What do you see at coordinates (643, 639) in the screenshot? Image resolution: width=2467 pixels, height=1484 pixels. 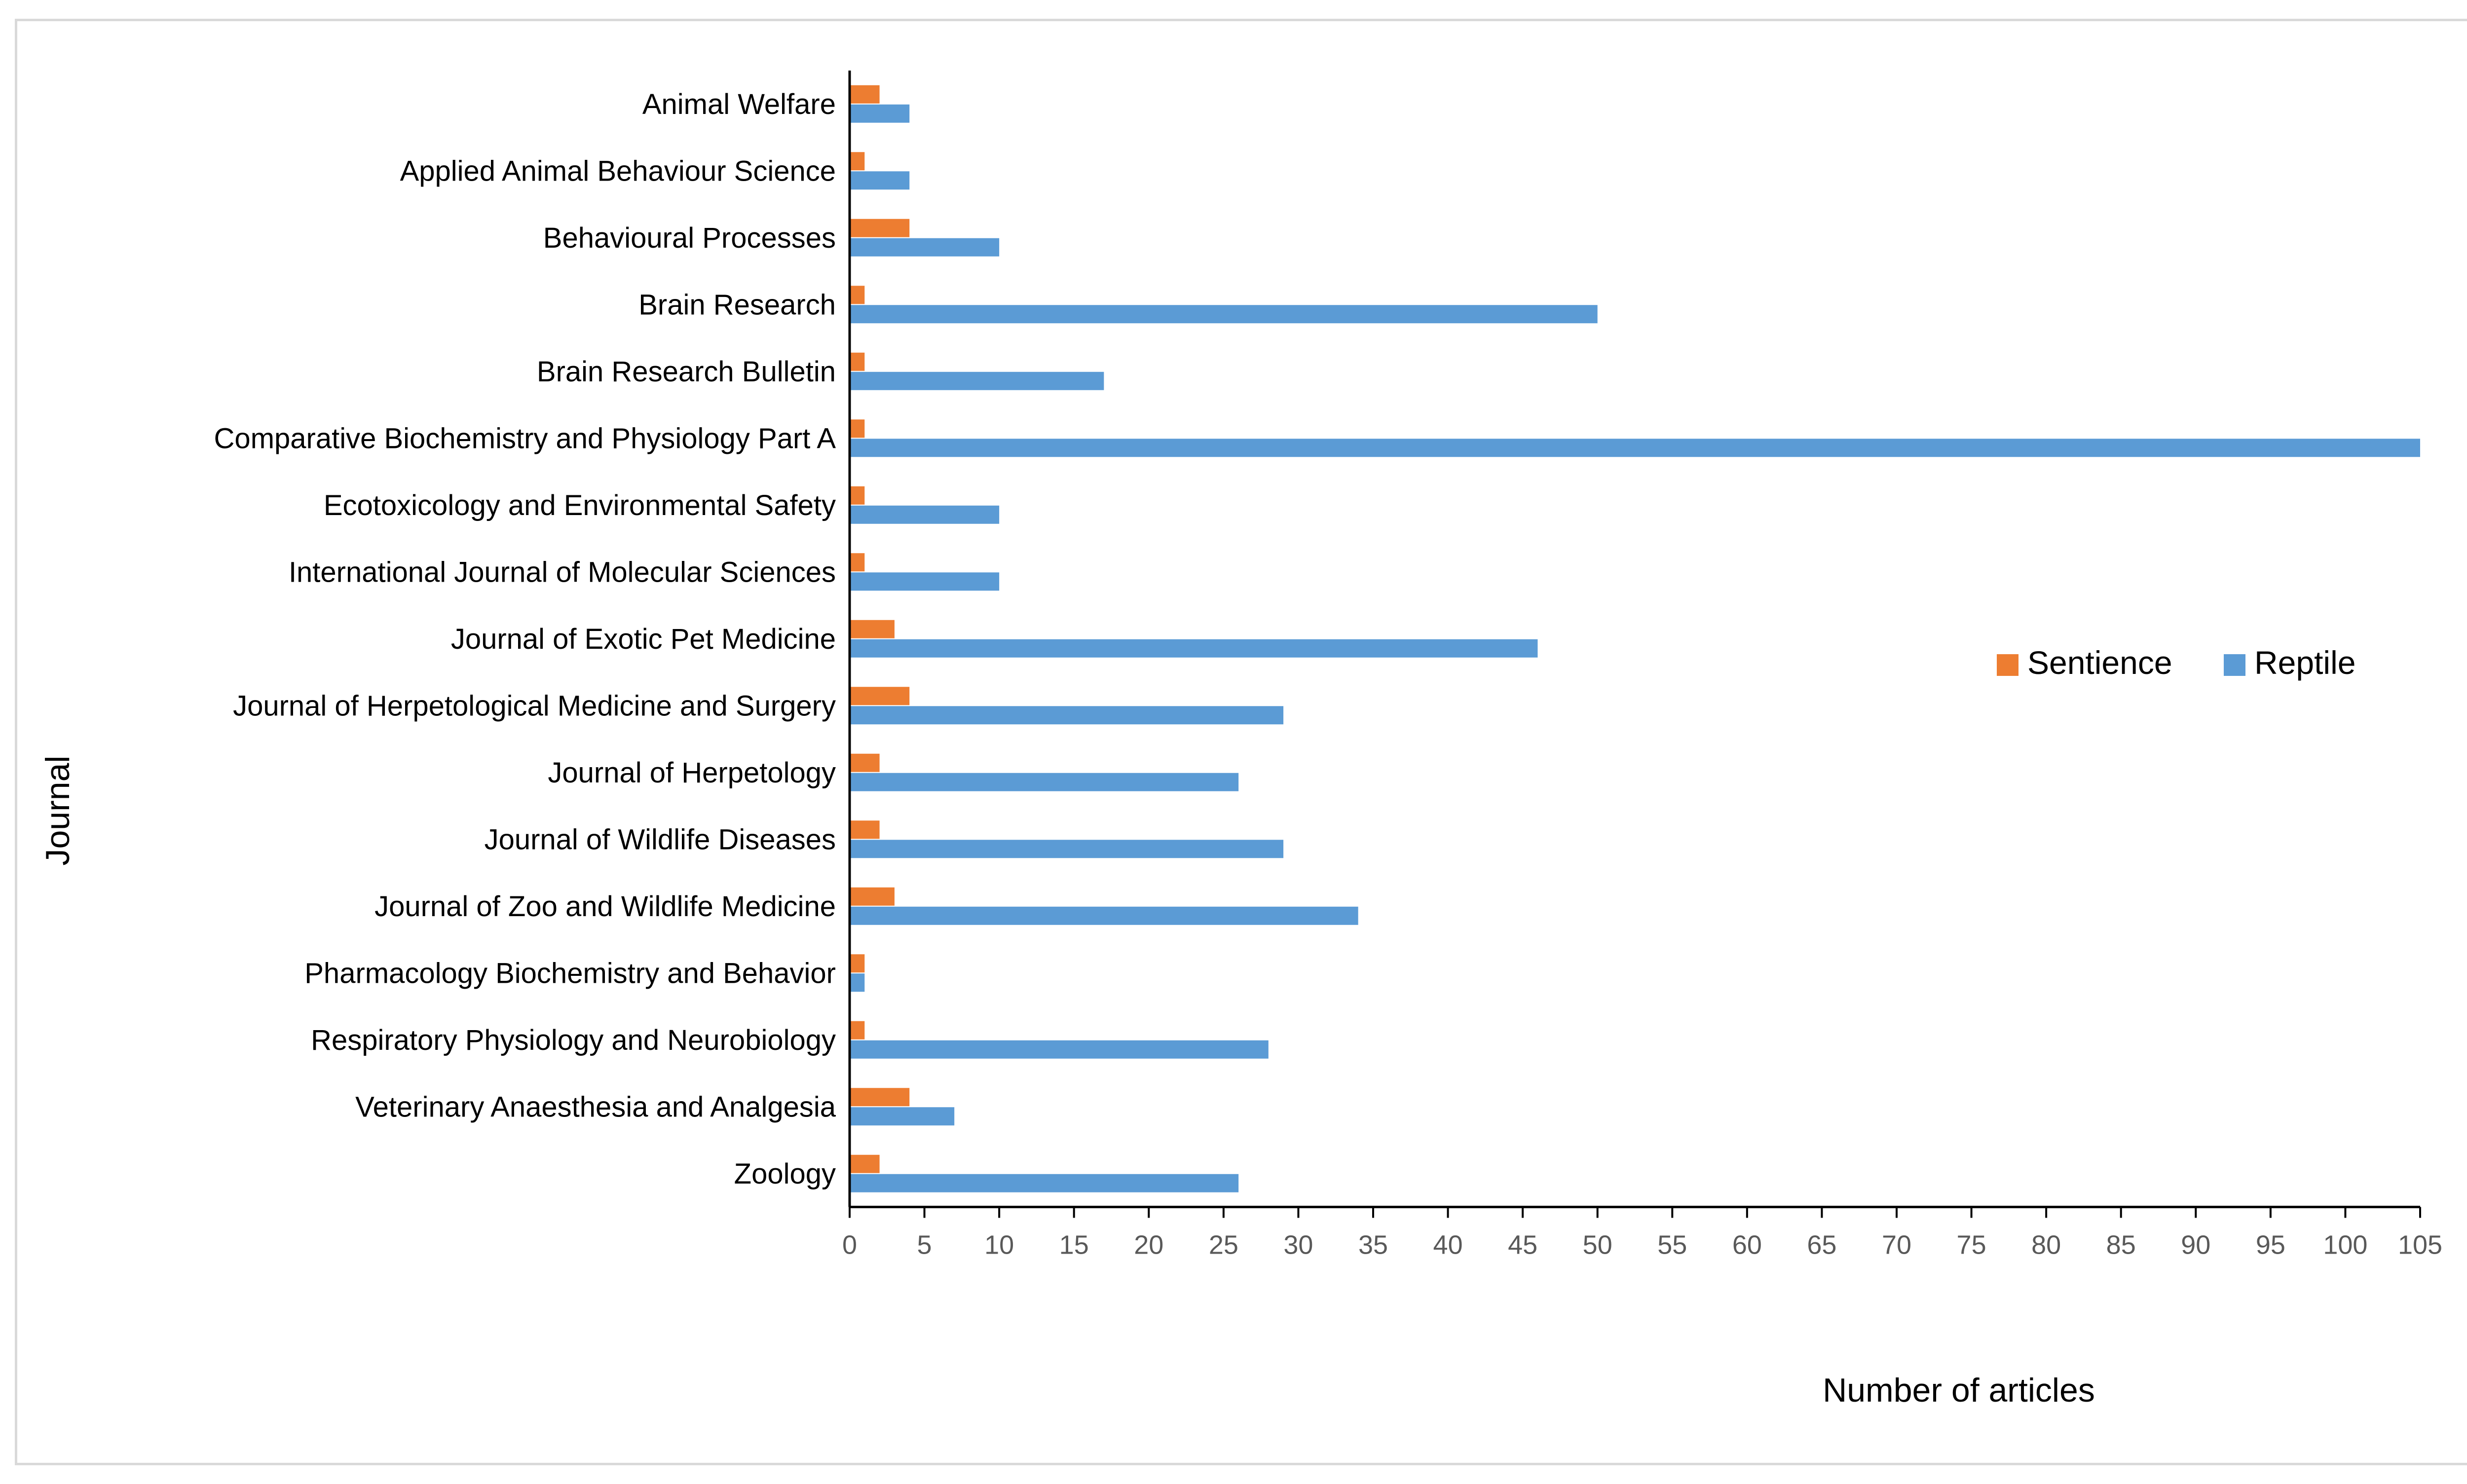 I see `category-label: Journal of Exotic Pet Medicine` at bounding box center [643, 639].